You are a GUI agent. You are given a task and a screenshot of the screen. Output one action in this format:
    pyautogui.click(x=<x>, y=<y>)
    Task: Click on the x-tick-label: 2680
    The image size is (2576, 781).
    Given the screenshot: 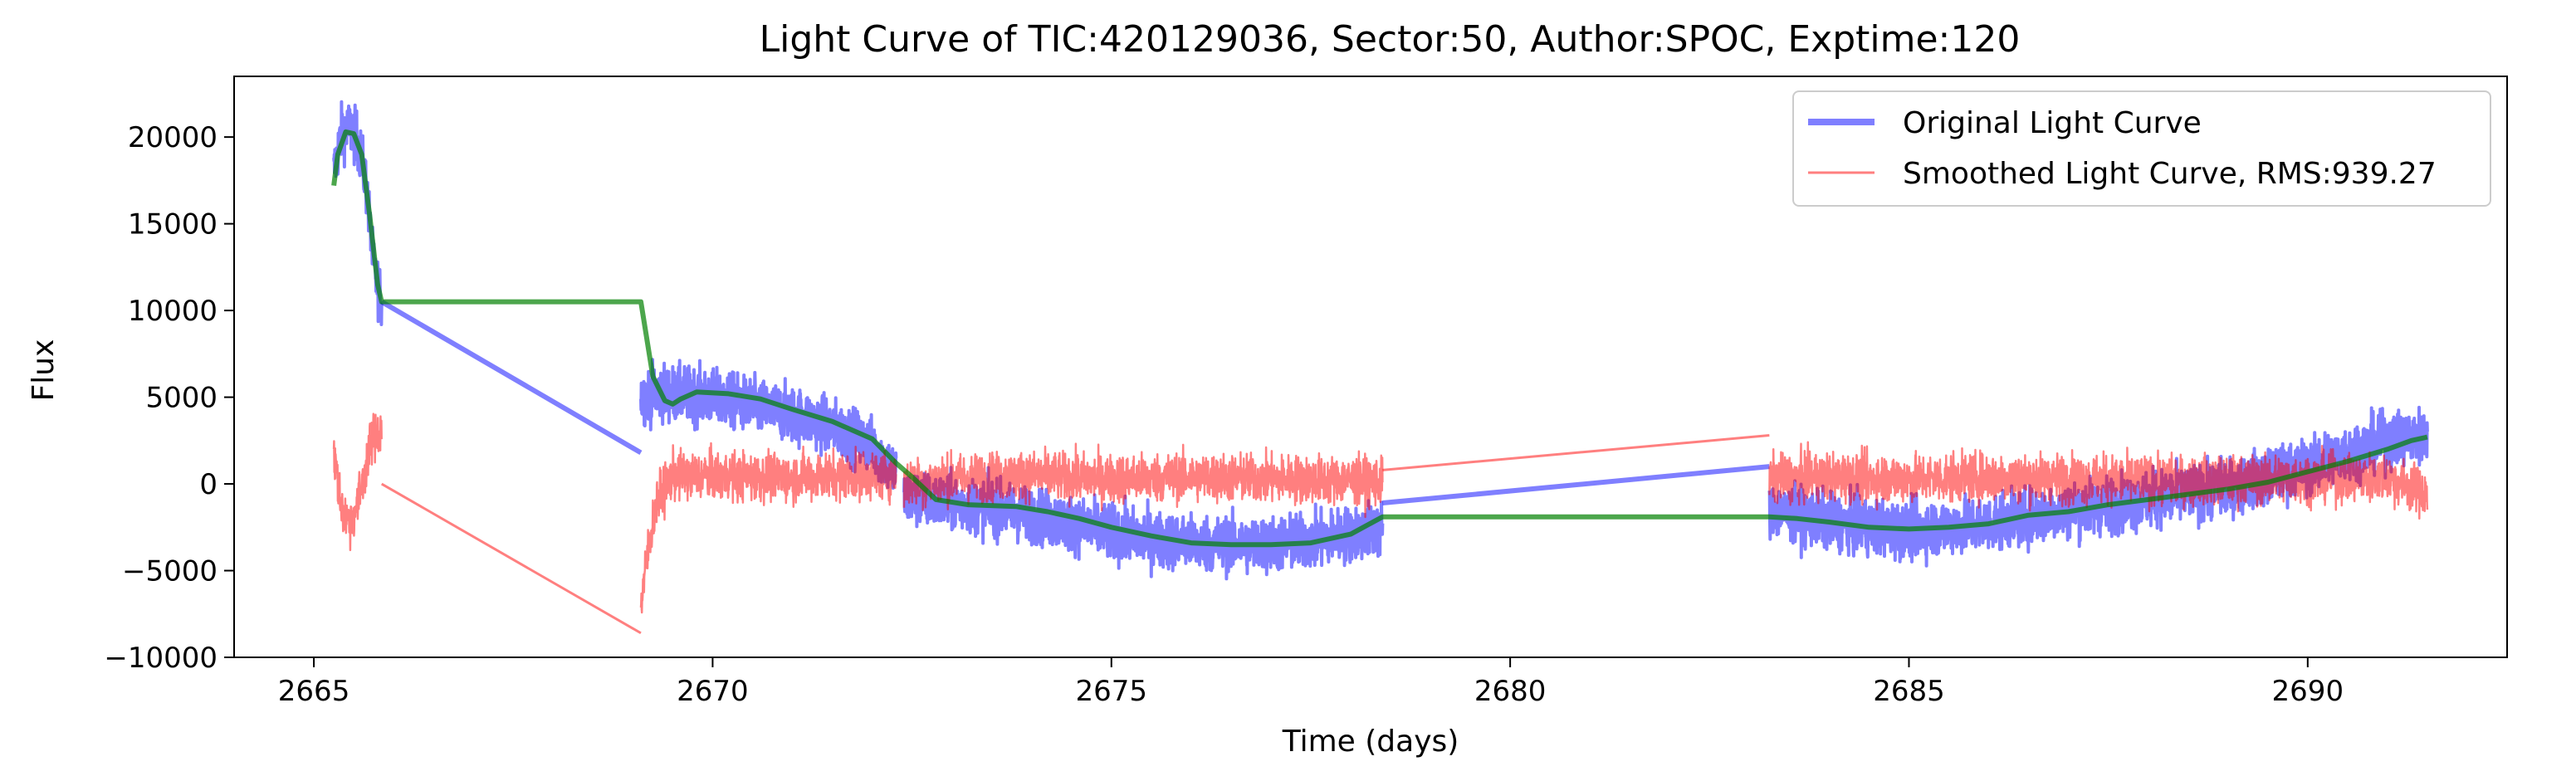 What is the action you would take?
    pyautogui.click(x=1510, y=691)
    